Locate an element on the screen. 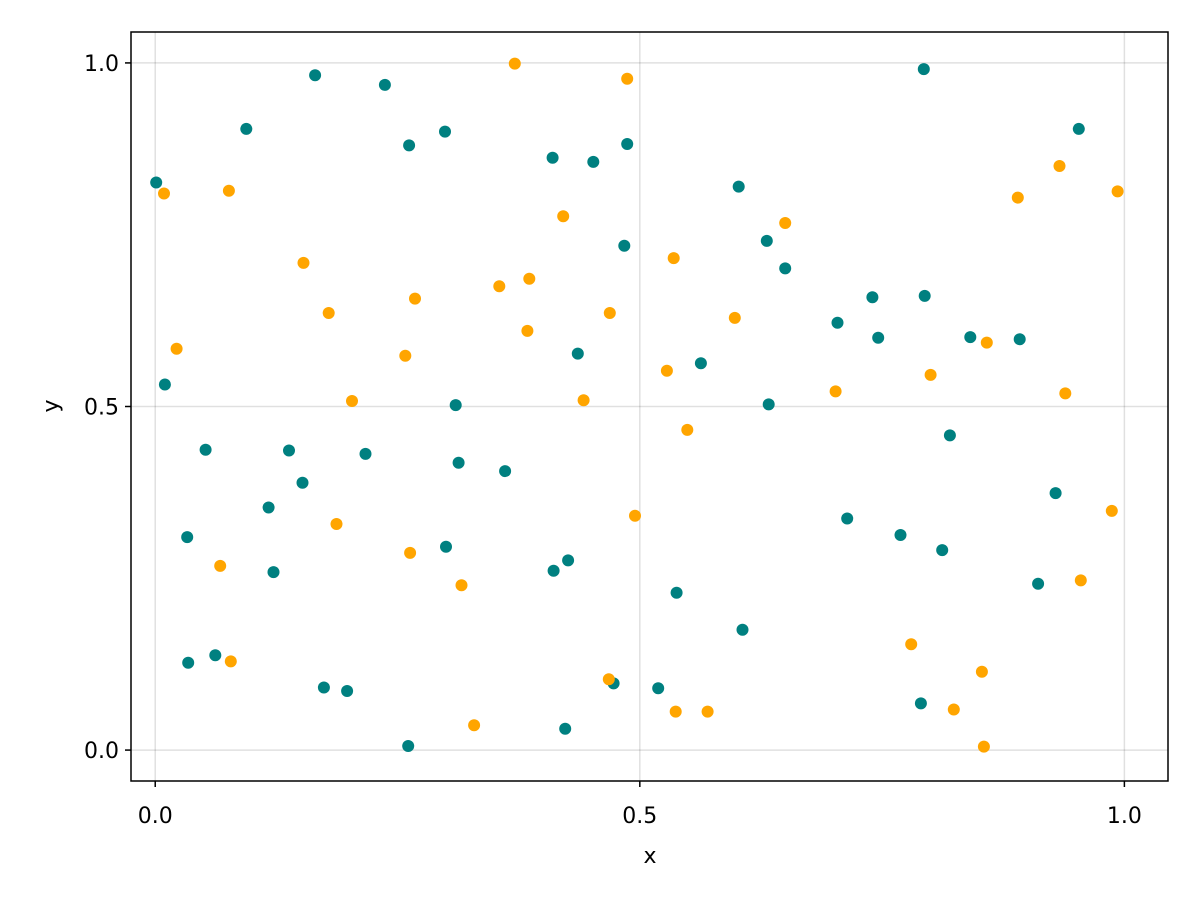 The width and height of the screenshot is (1200, 900). x-tick-label: 1.0 is located at coordinates (1124, 816).